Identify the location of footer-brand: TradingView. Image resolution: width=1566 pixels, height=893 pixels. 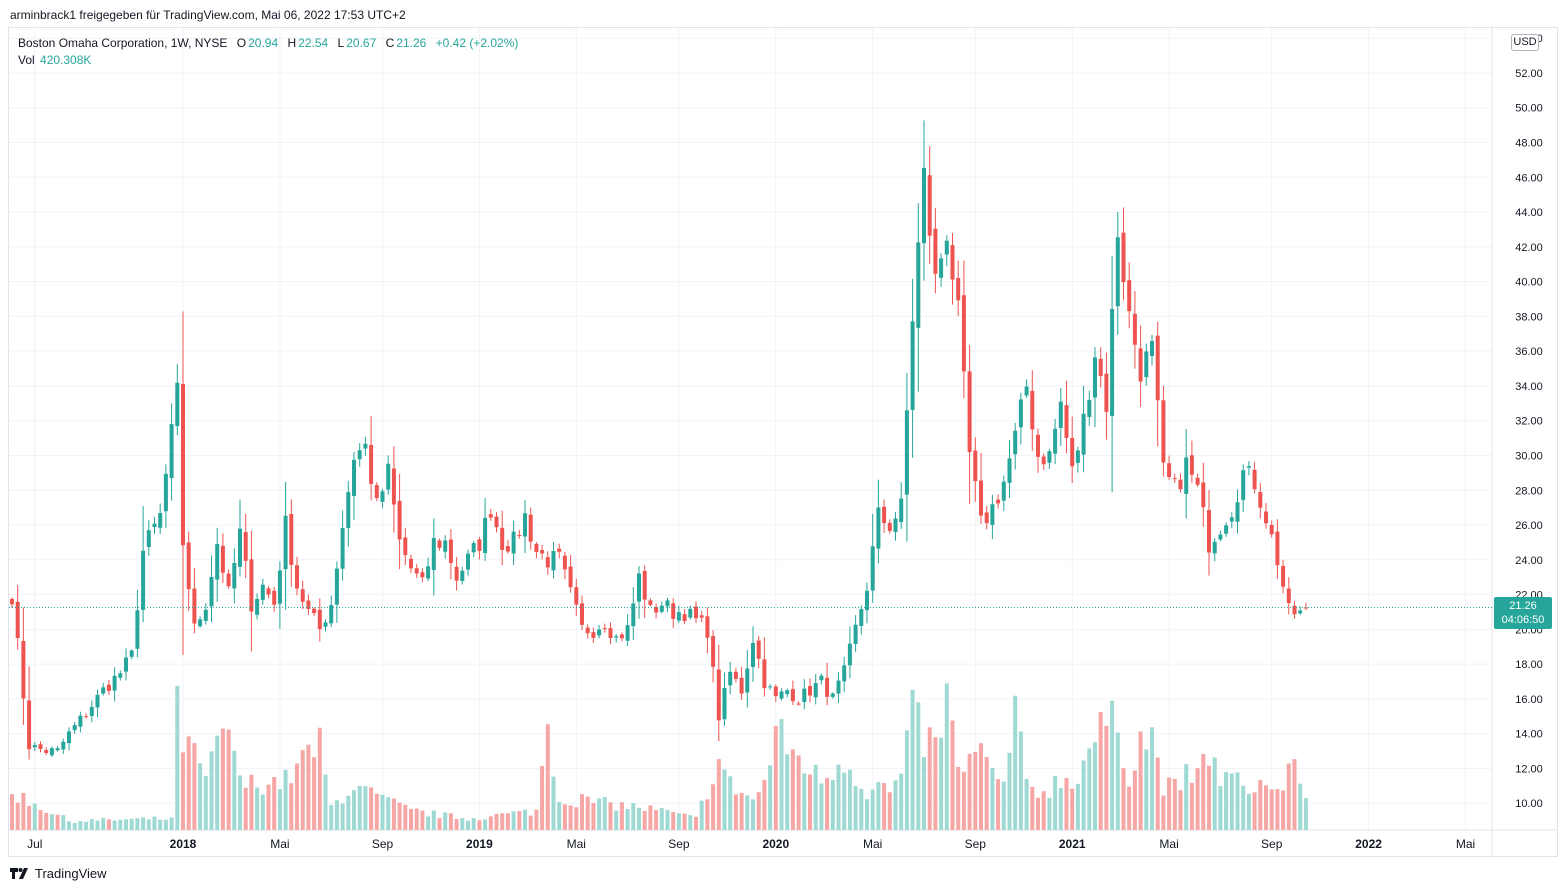
(58, 873).